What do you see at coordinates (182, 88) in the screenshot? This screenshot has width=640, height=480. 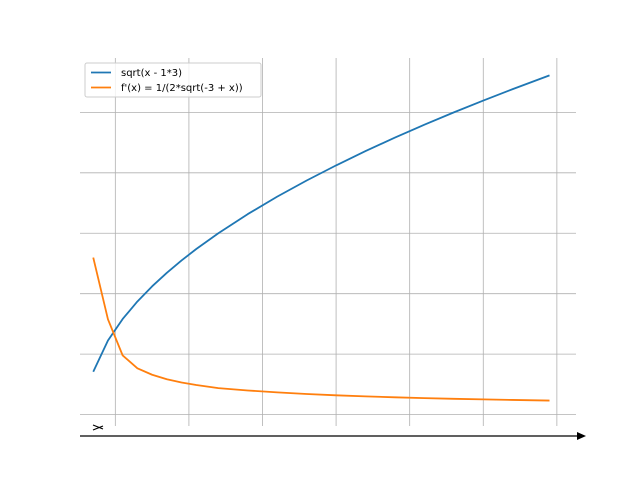 I see `legend-label-1: f'(x) = 1/(2*sqrt(-3 + x))` at bounding box center [182, 88].